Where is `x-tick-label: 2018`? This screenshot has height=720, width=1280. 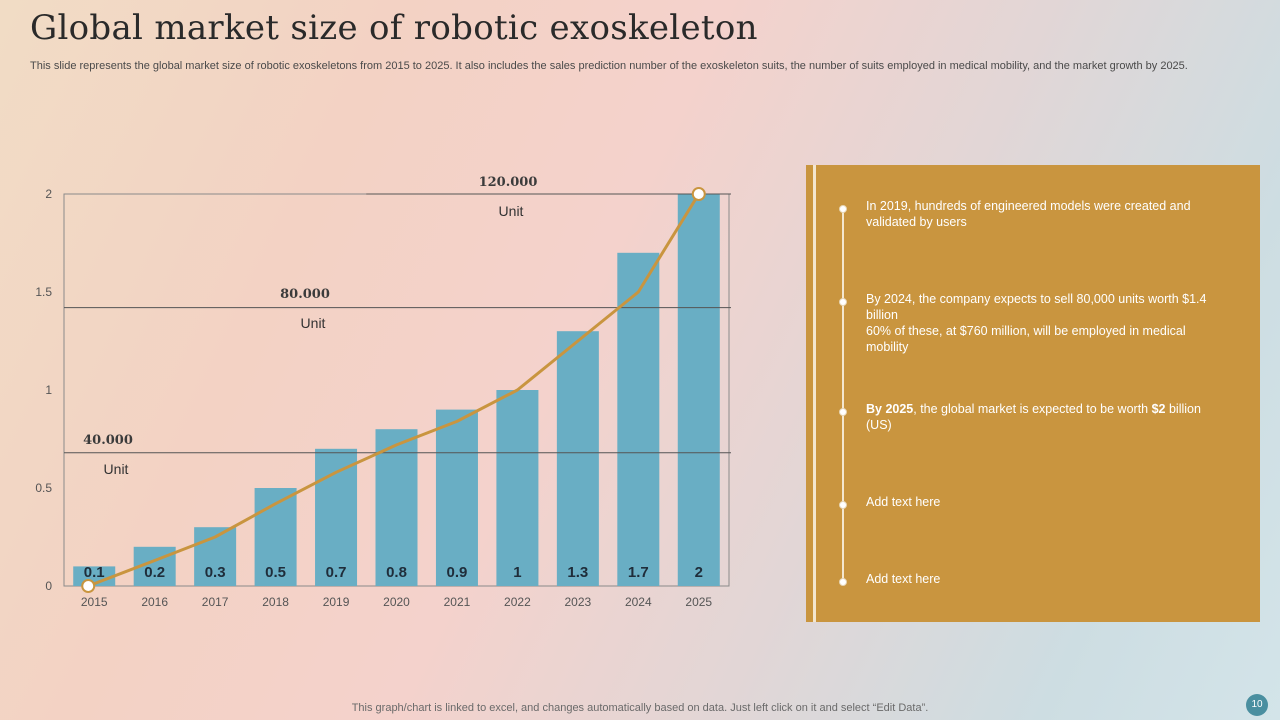
x-tick-label: 2018 is located at coordinates (275, 602).